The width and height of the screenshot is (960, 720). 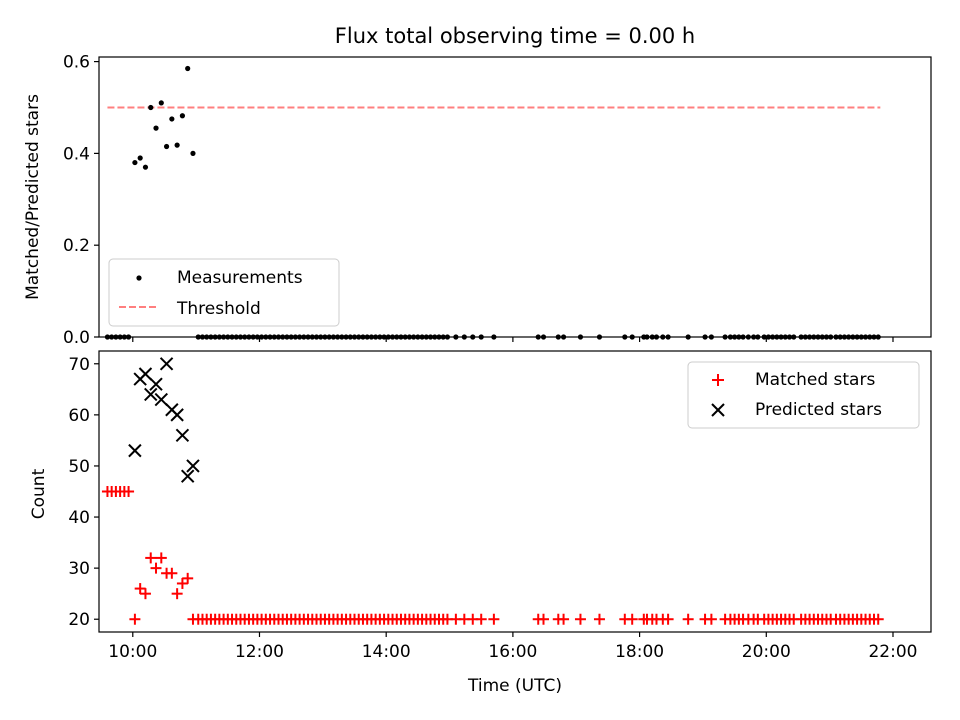 What do you see at coordinates (718, 410) in the screenshot?
I see `legend-predicted-marker` at bounding box center [718, 410].